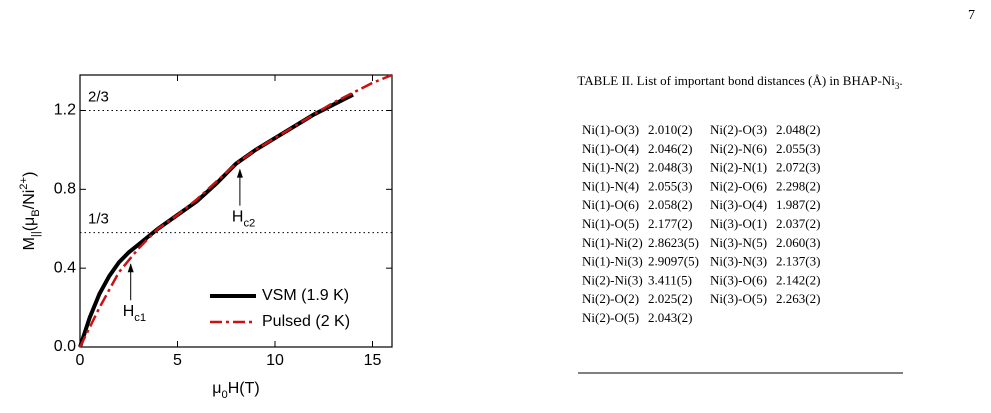  What do you see at coordinates (610, 148) in the screenshot?
I see `table-cell: Ni(1)-O(4)` at bounding box center [610, 148].